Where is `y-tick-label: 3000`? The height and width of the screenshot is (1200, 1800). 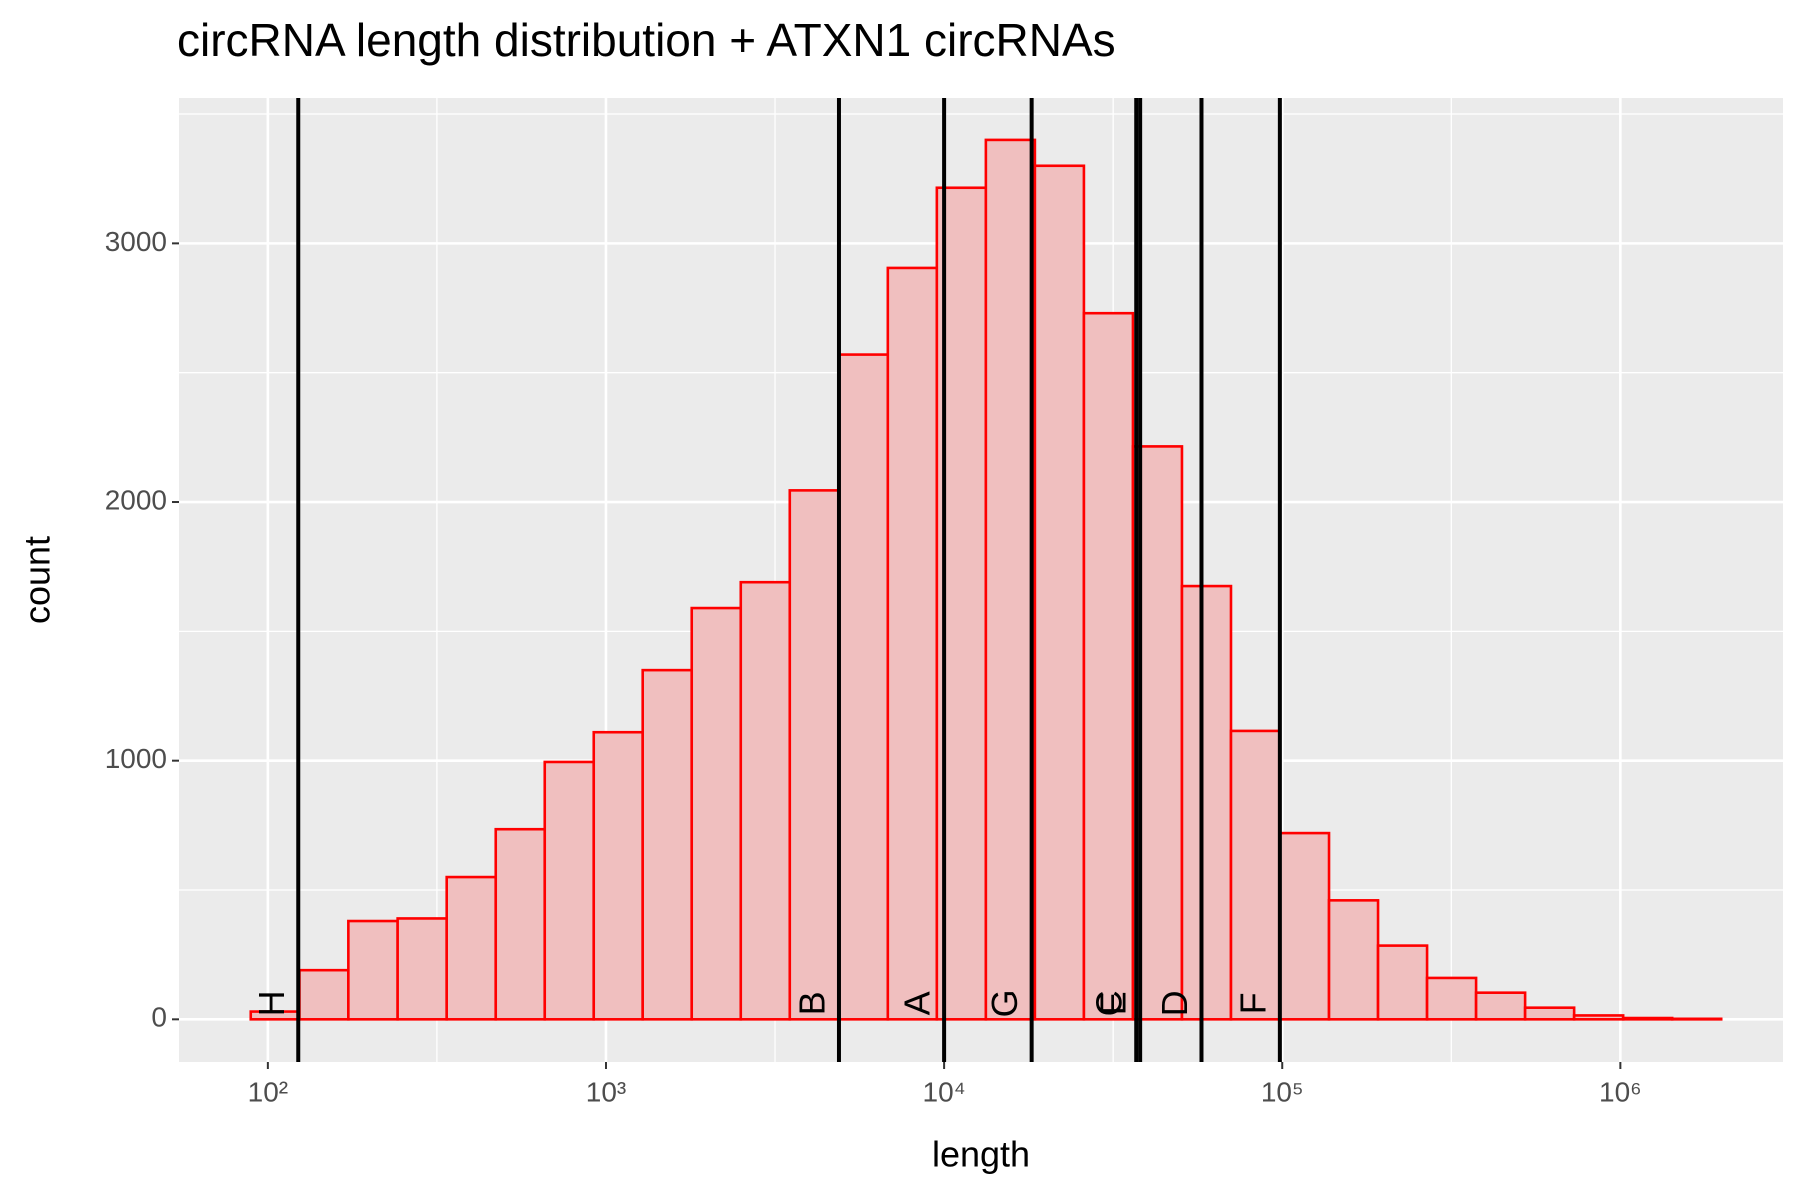
y-tick-label: 3000 is located at coordinates (136, 241).